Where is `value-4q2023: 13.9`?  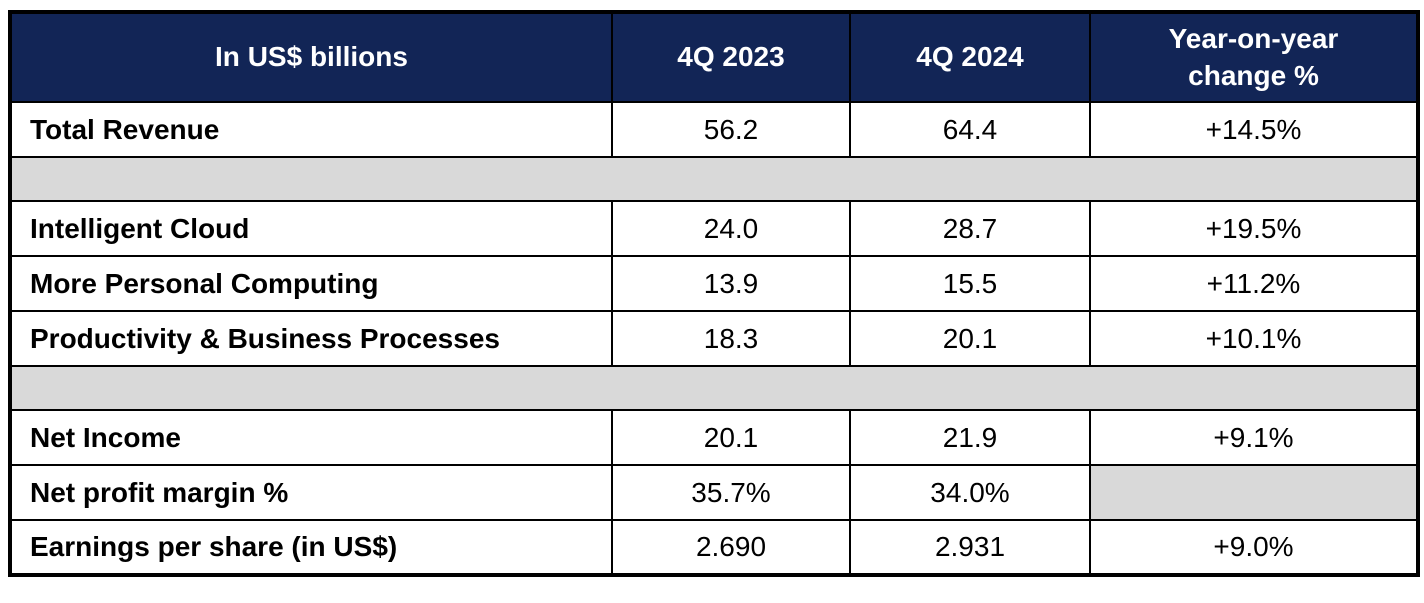
value-4q2023: 13.9 is located at coordinates (731, 283).